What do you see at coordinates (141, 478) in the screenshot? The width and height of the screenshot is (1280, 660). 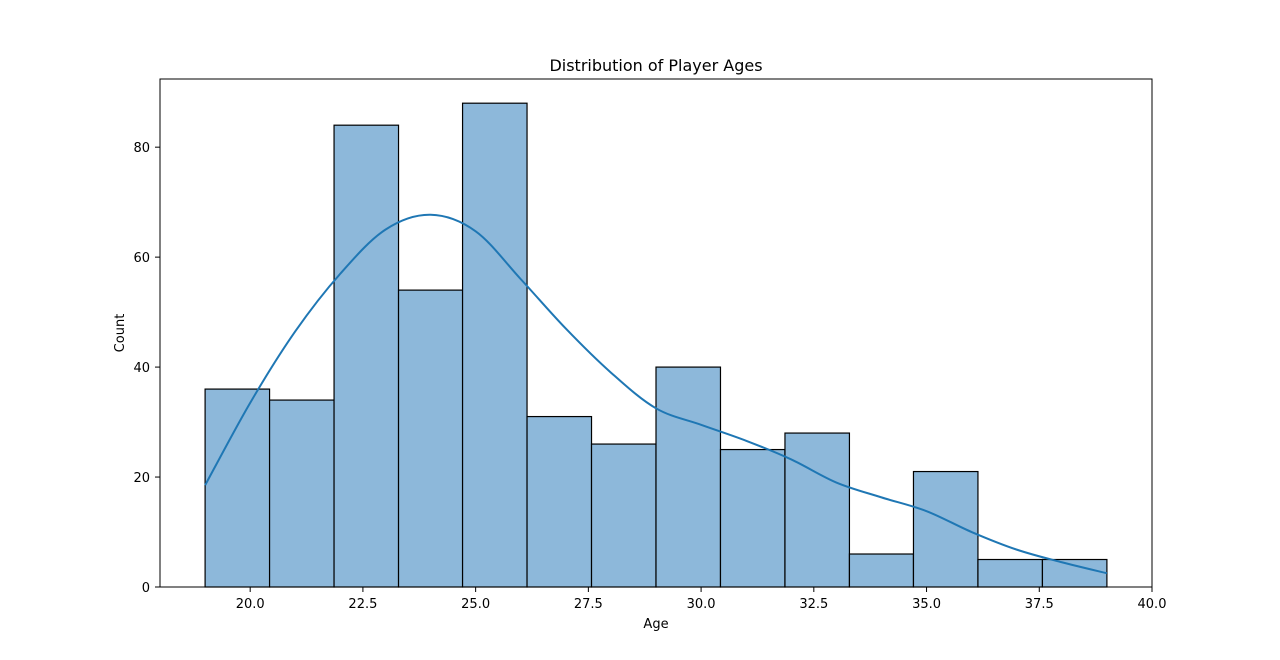 I see `y-tick-label: 20` at bounding box center [141, 478].